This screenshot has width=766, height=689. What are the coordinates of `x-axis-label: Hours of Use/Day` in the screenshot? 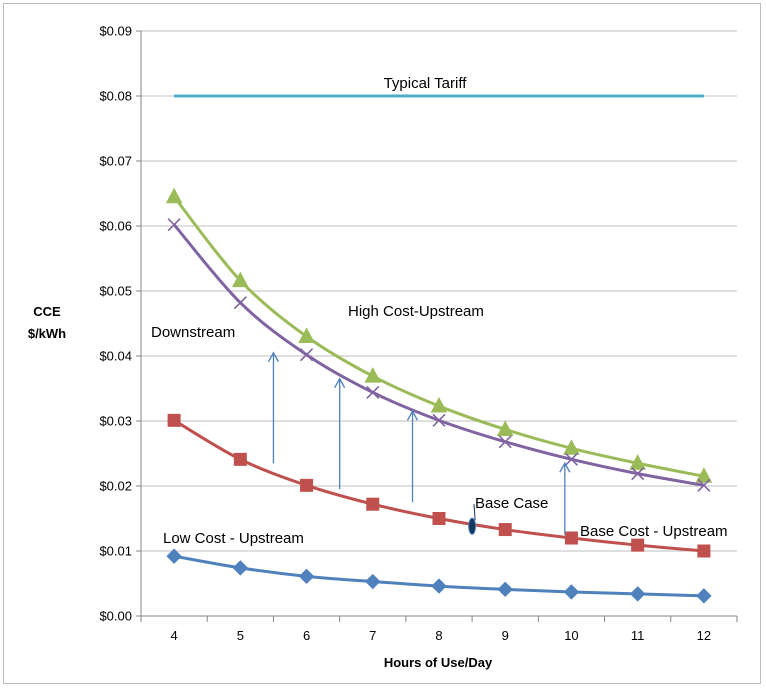 It's located at (438, 662).